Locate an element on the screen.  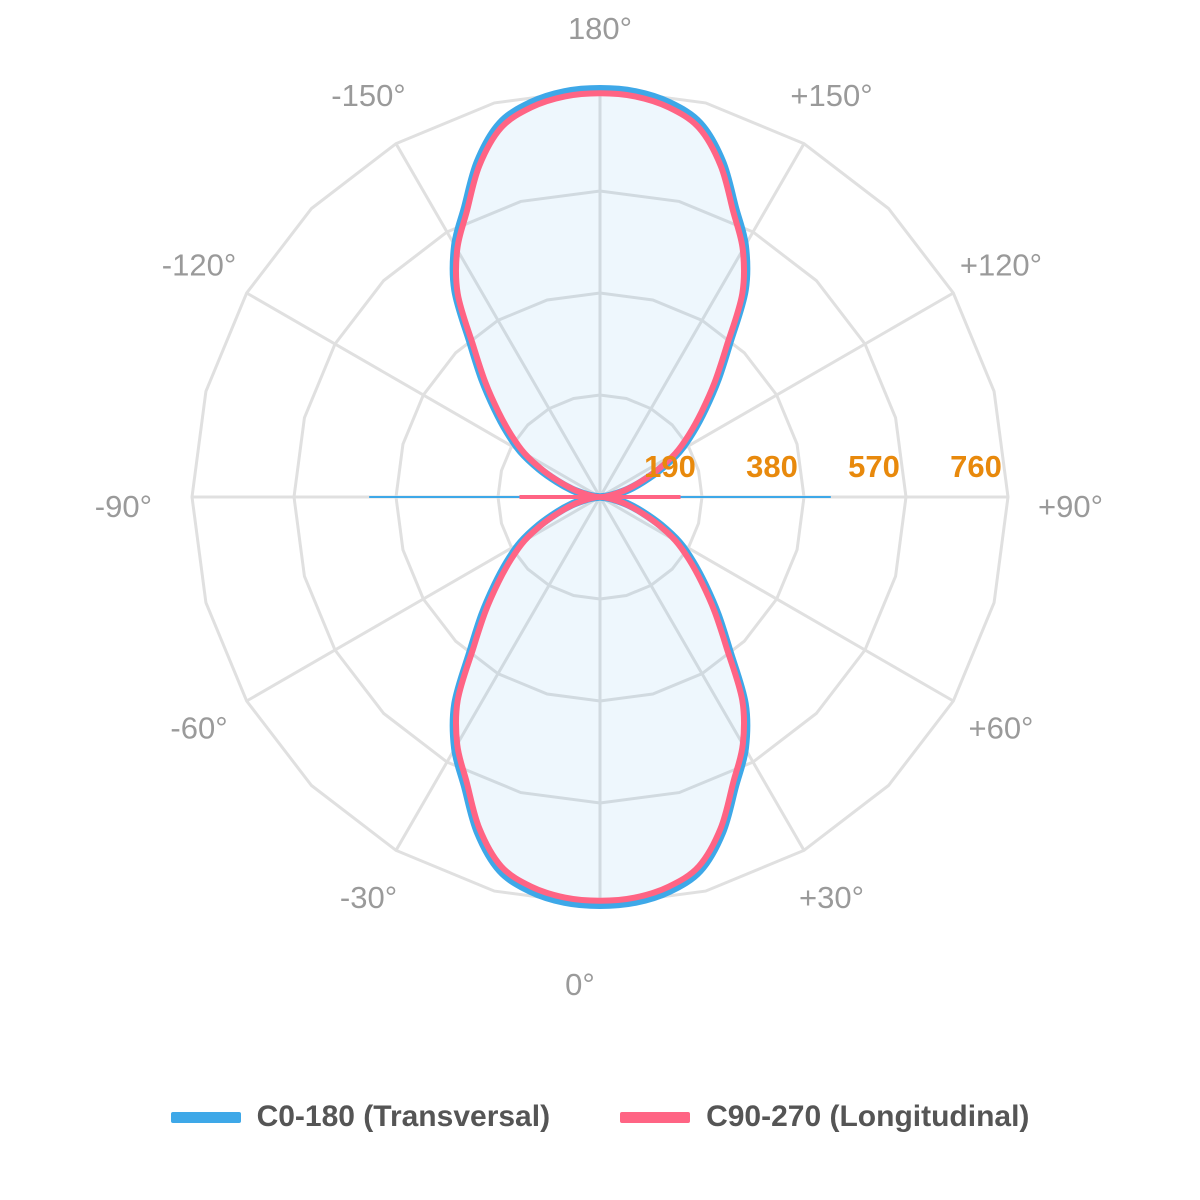
legend-item-transversal: C0-180 (Transversal) is located at coordinates (360, 1117).